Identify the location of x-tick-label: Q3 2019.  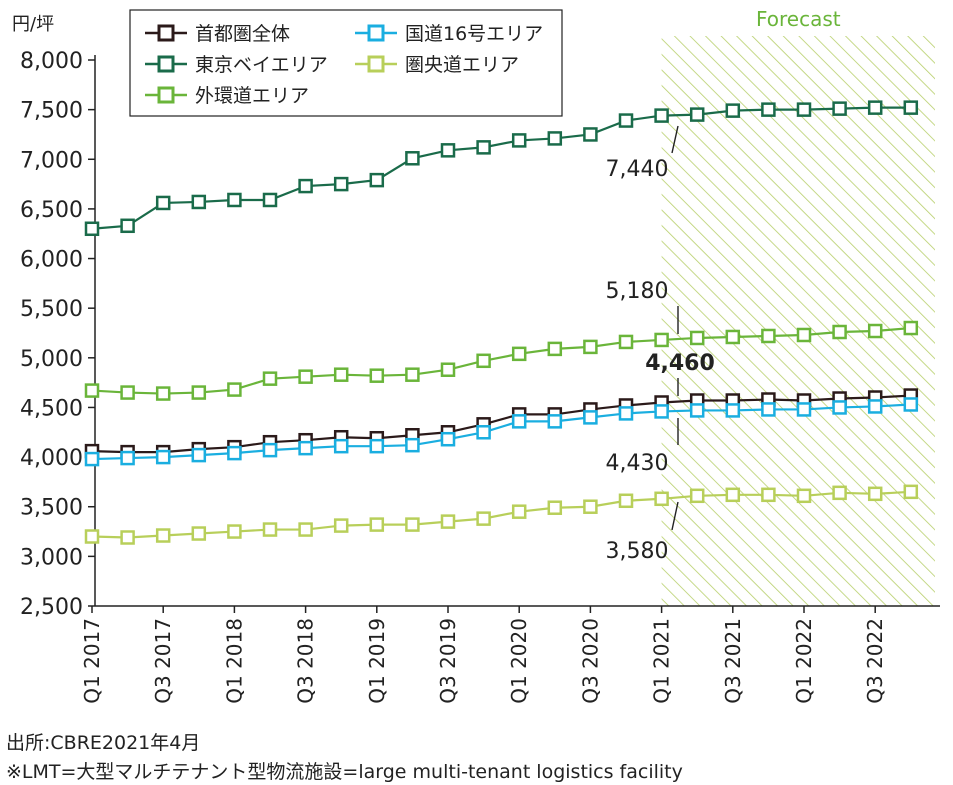
(448, 661).